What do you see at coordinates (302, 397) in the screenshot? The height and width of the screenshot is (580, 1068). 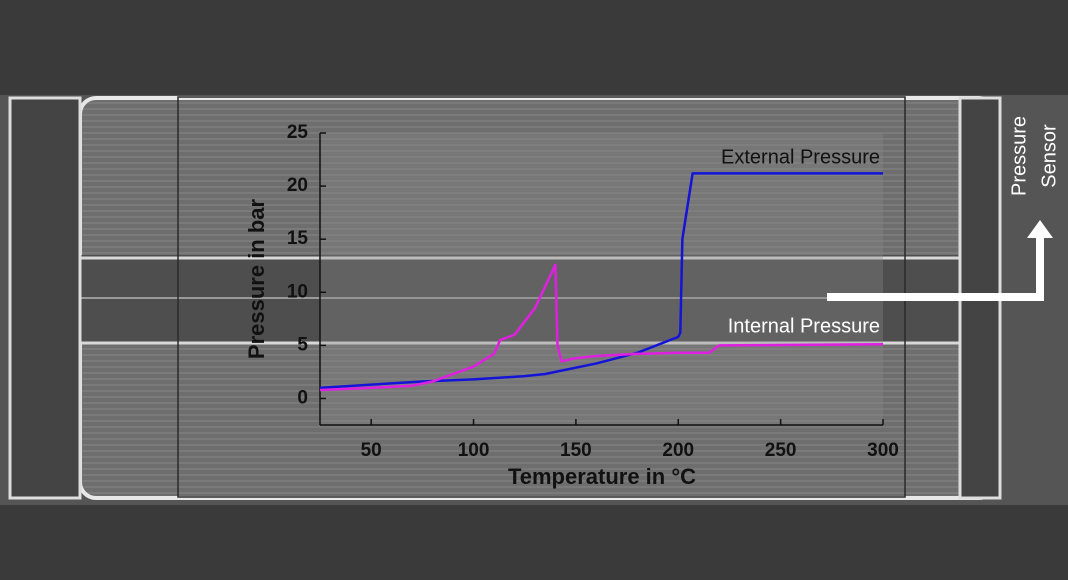 I see `y-tick-label: 0` at bounding box center [302, 397].